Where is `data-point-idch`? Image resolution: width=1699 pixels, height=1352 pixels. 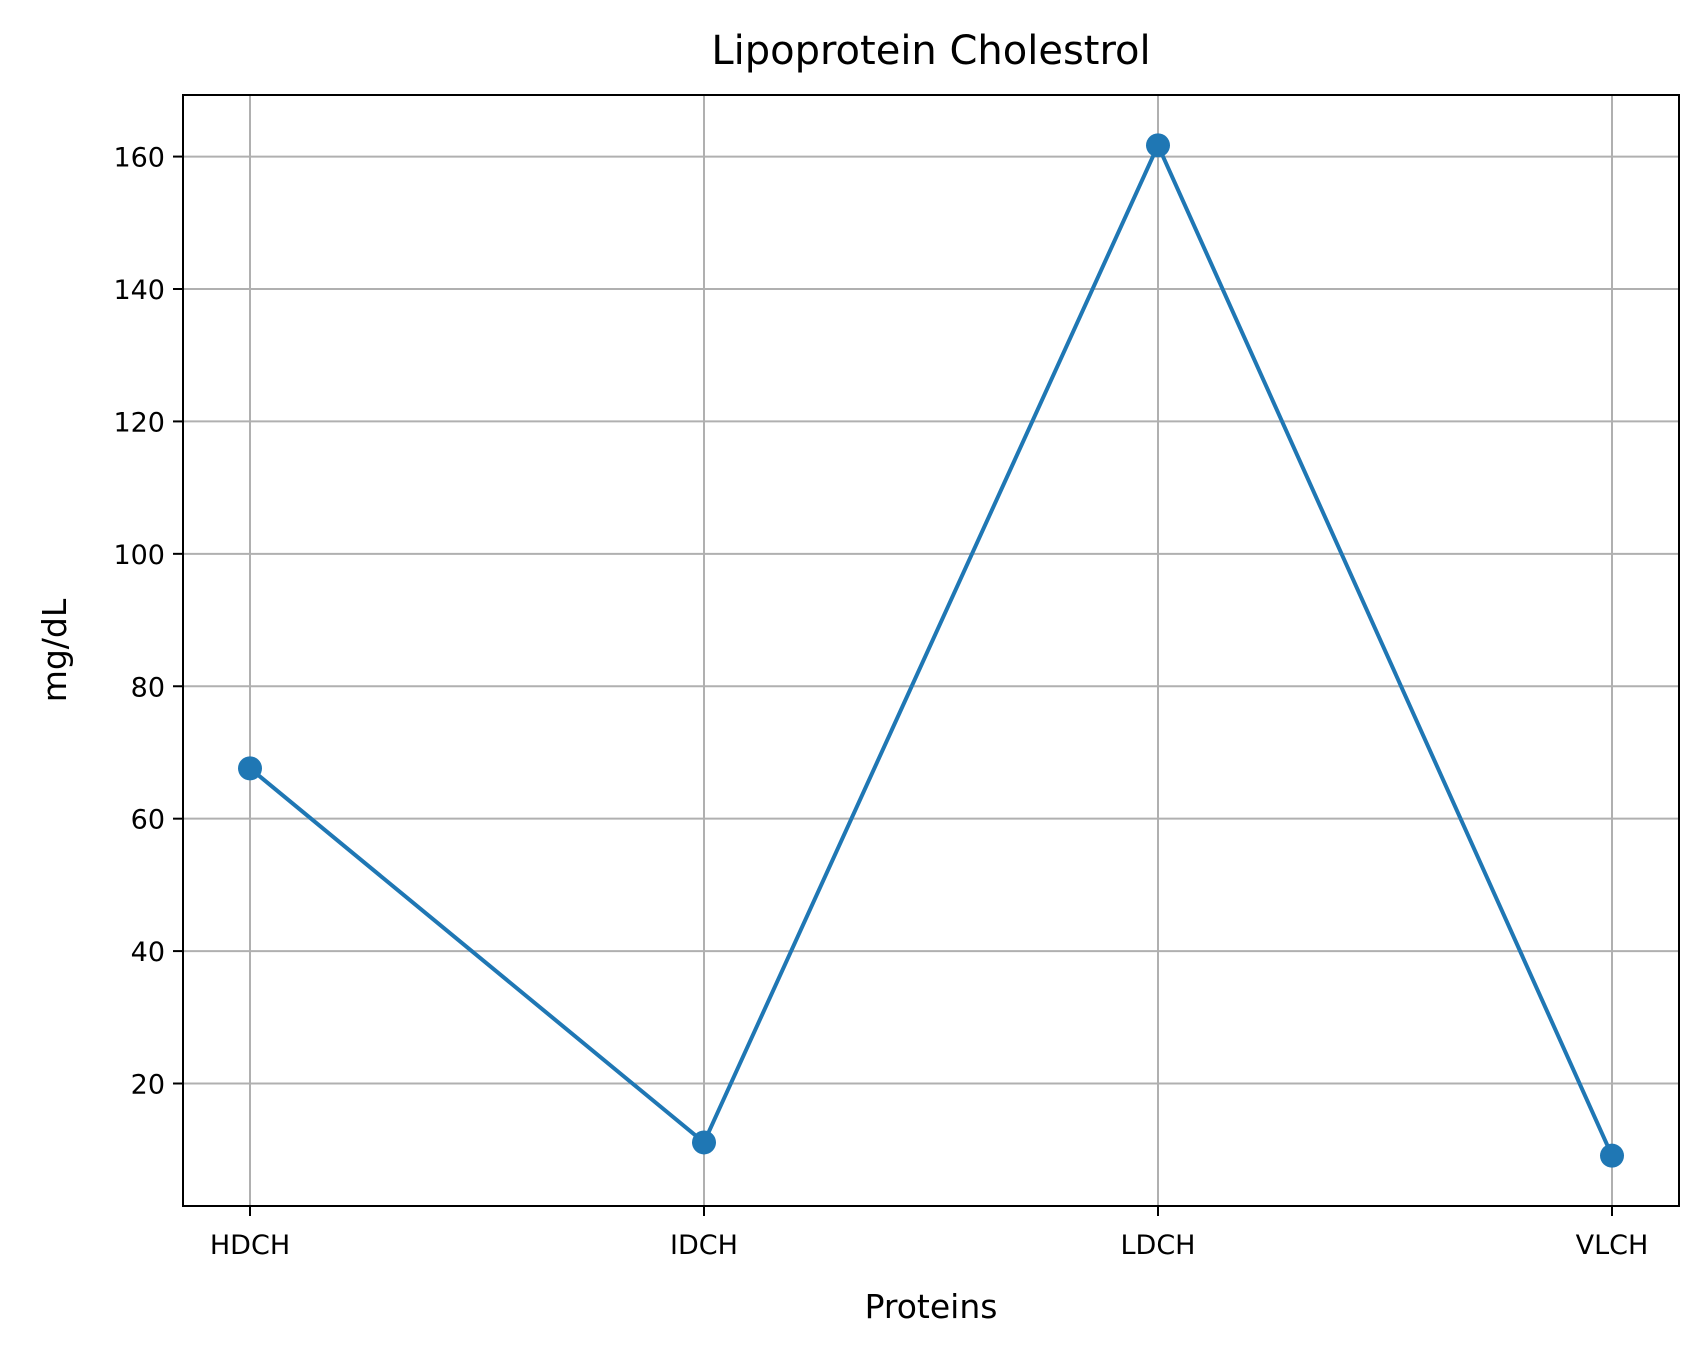
data-point-idch is located at coordinates (704, 1142).